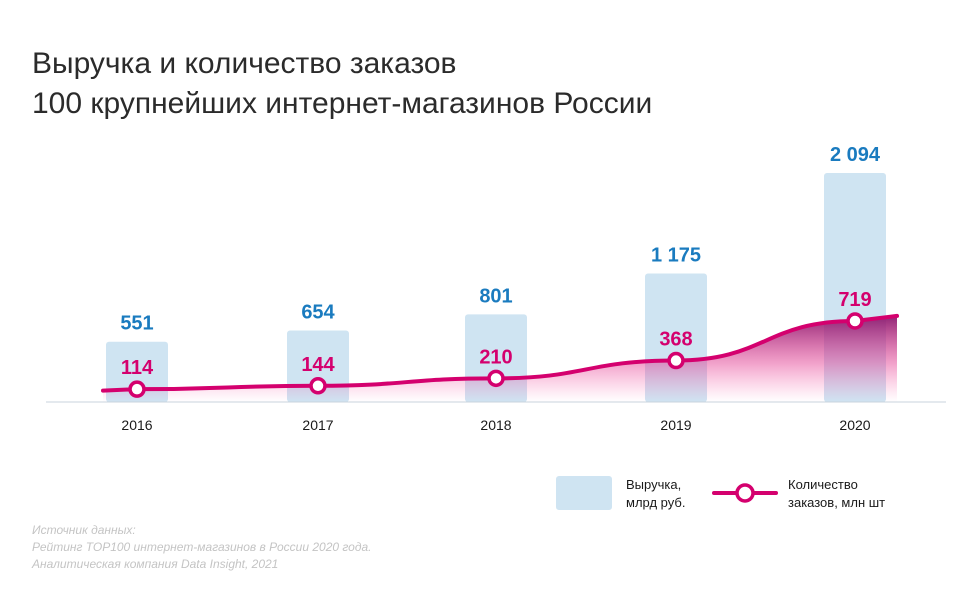 Image resolution: width=960 pixels, height=600 pixels. Describe the element at coordinates (137, 368) in the screenshot. I see `orders-label-2016: 114` at that location.